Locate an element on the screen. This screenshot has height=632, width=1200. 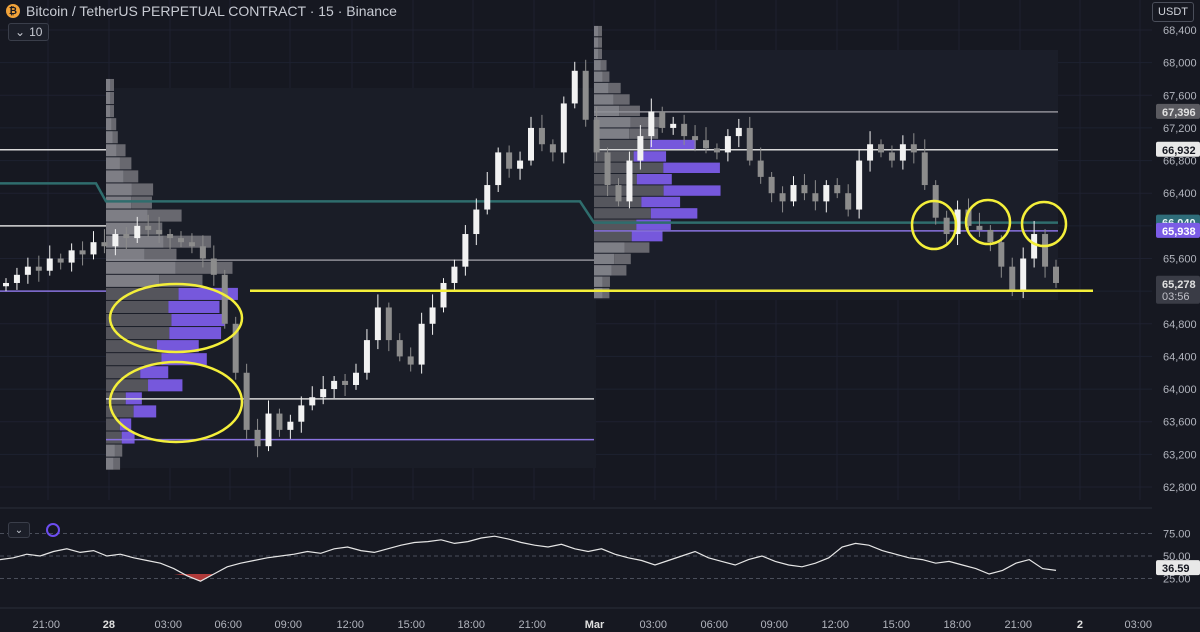
price-tick-label: 64,800 is located at coordinates (1180, 325).